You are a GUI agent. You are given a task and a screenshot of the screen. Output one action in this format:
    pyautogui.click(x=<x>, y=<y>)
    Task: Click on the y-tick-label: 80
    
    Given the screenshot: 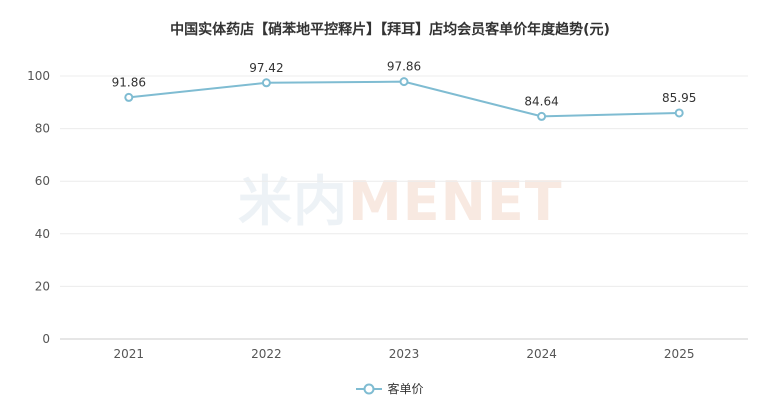 What is the action you would take?
    pyautogui.click(x=42, y=129)
    